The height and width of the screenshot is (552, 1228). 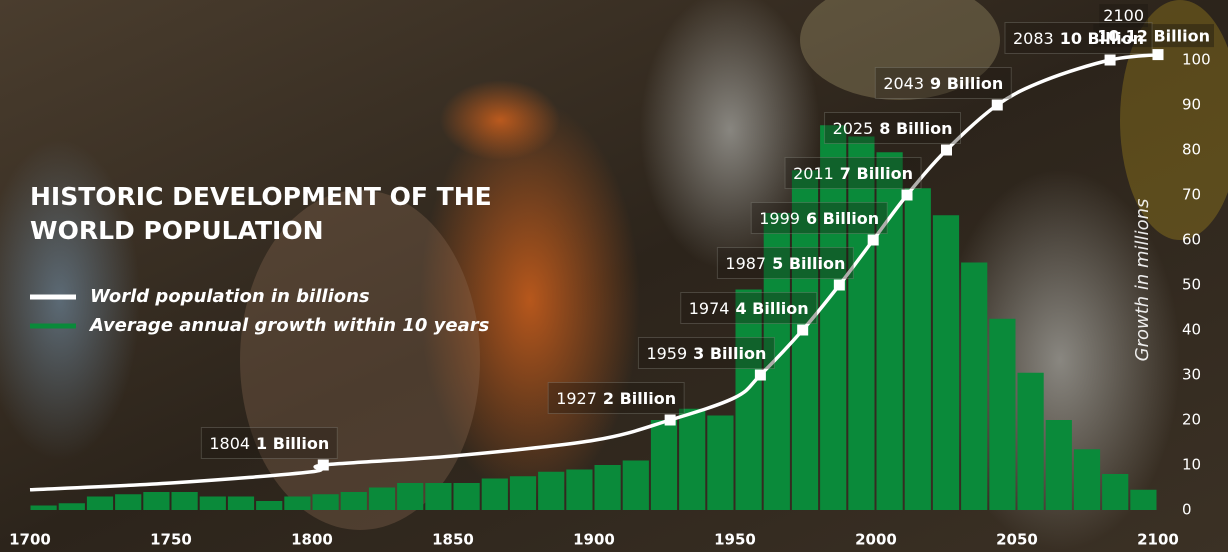 What do you see at coordinates (745, 263) in the screenshot?
I see `point-label-year: 1987` at bounding box center [745, 263].